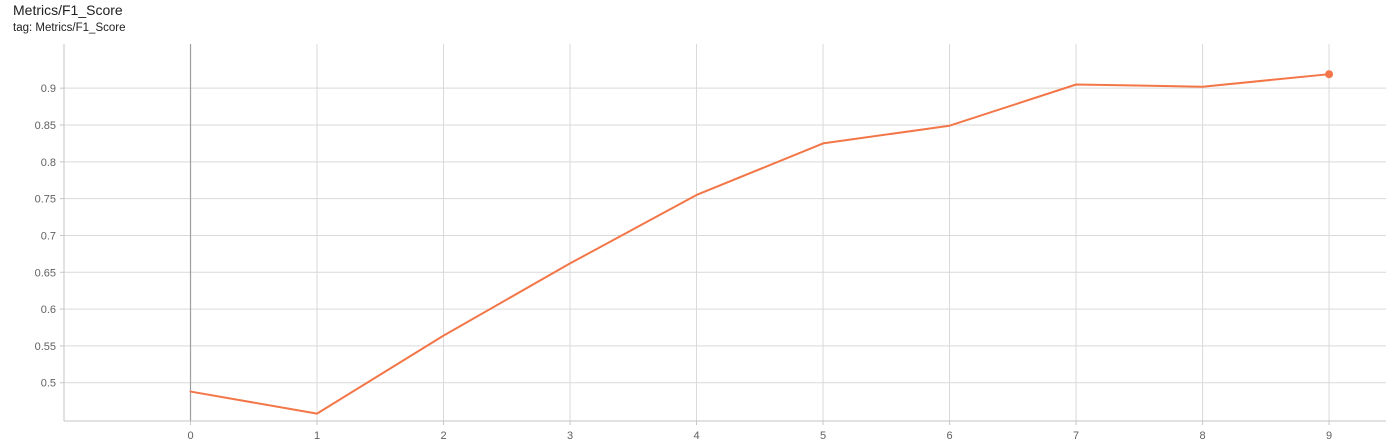 The image size is (1386, 445). Describe the element at coordinates (1329, 436) in the screenshot. I see `x-tick-label: 9` at that location.